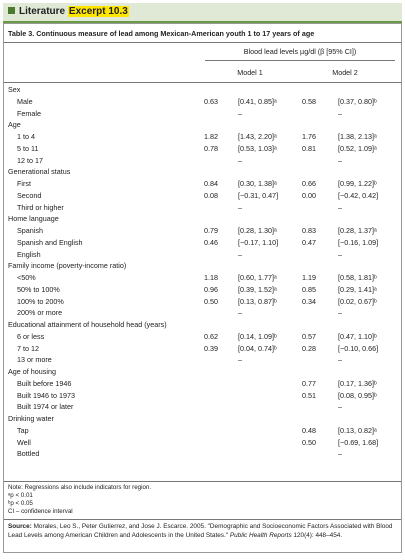  Describe the element at coordinates (357, 289) in the screenshot. I see `cell: [0.29, 1.41]ᵃ` at that location.